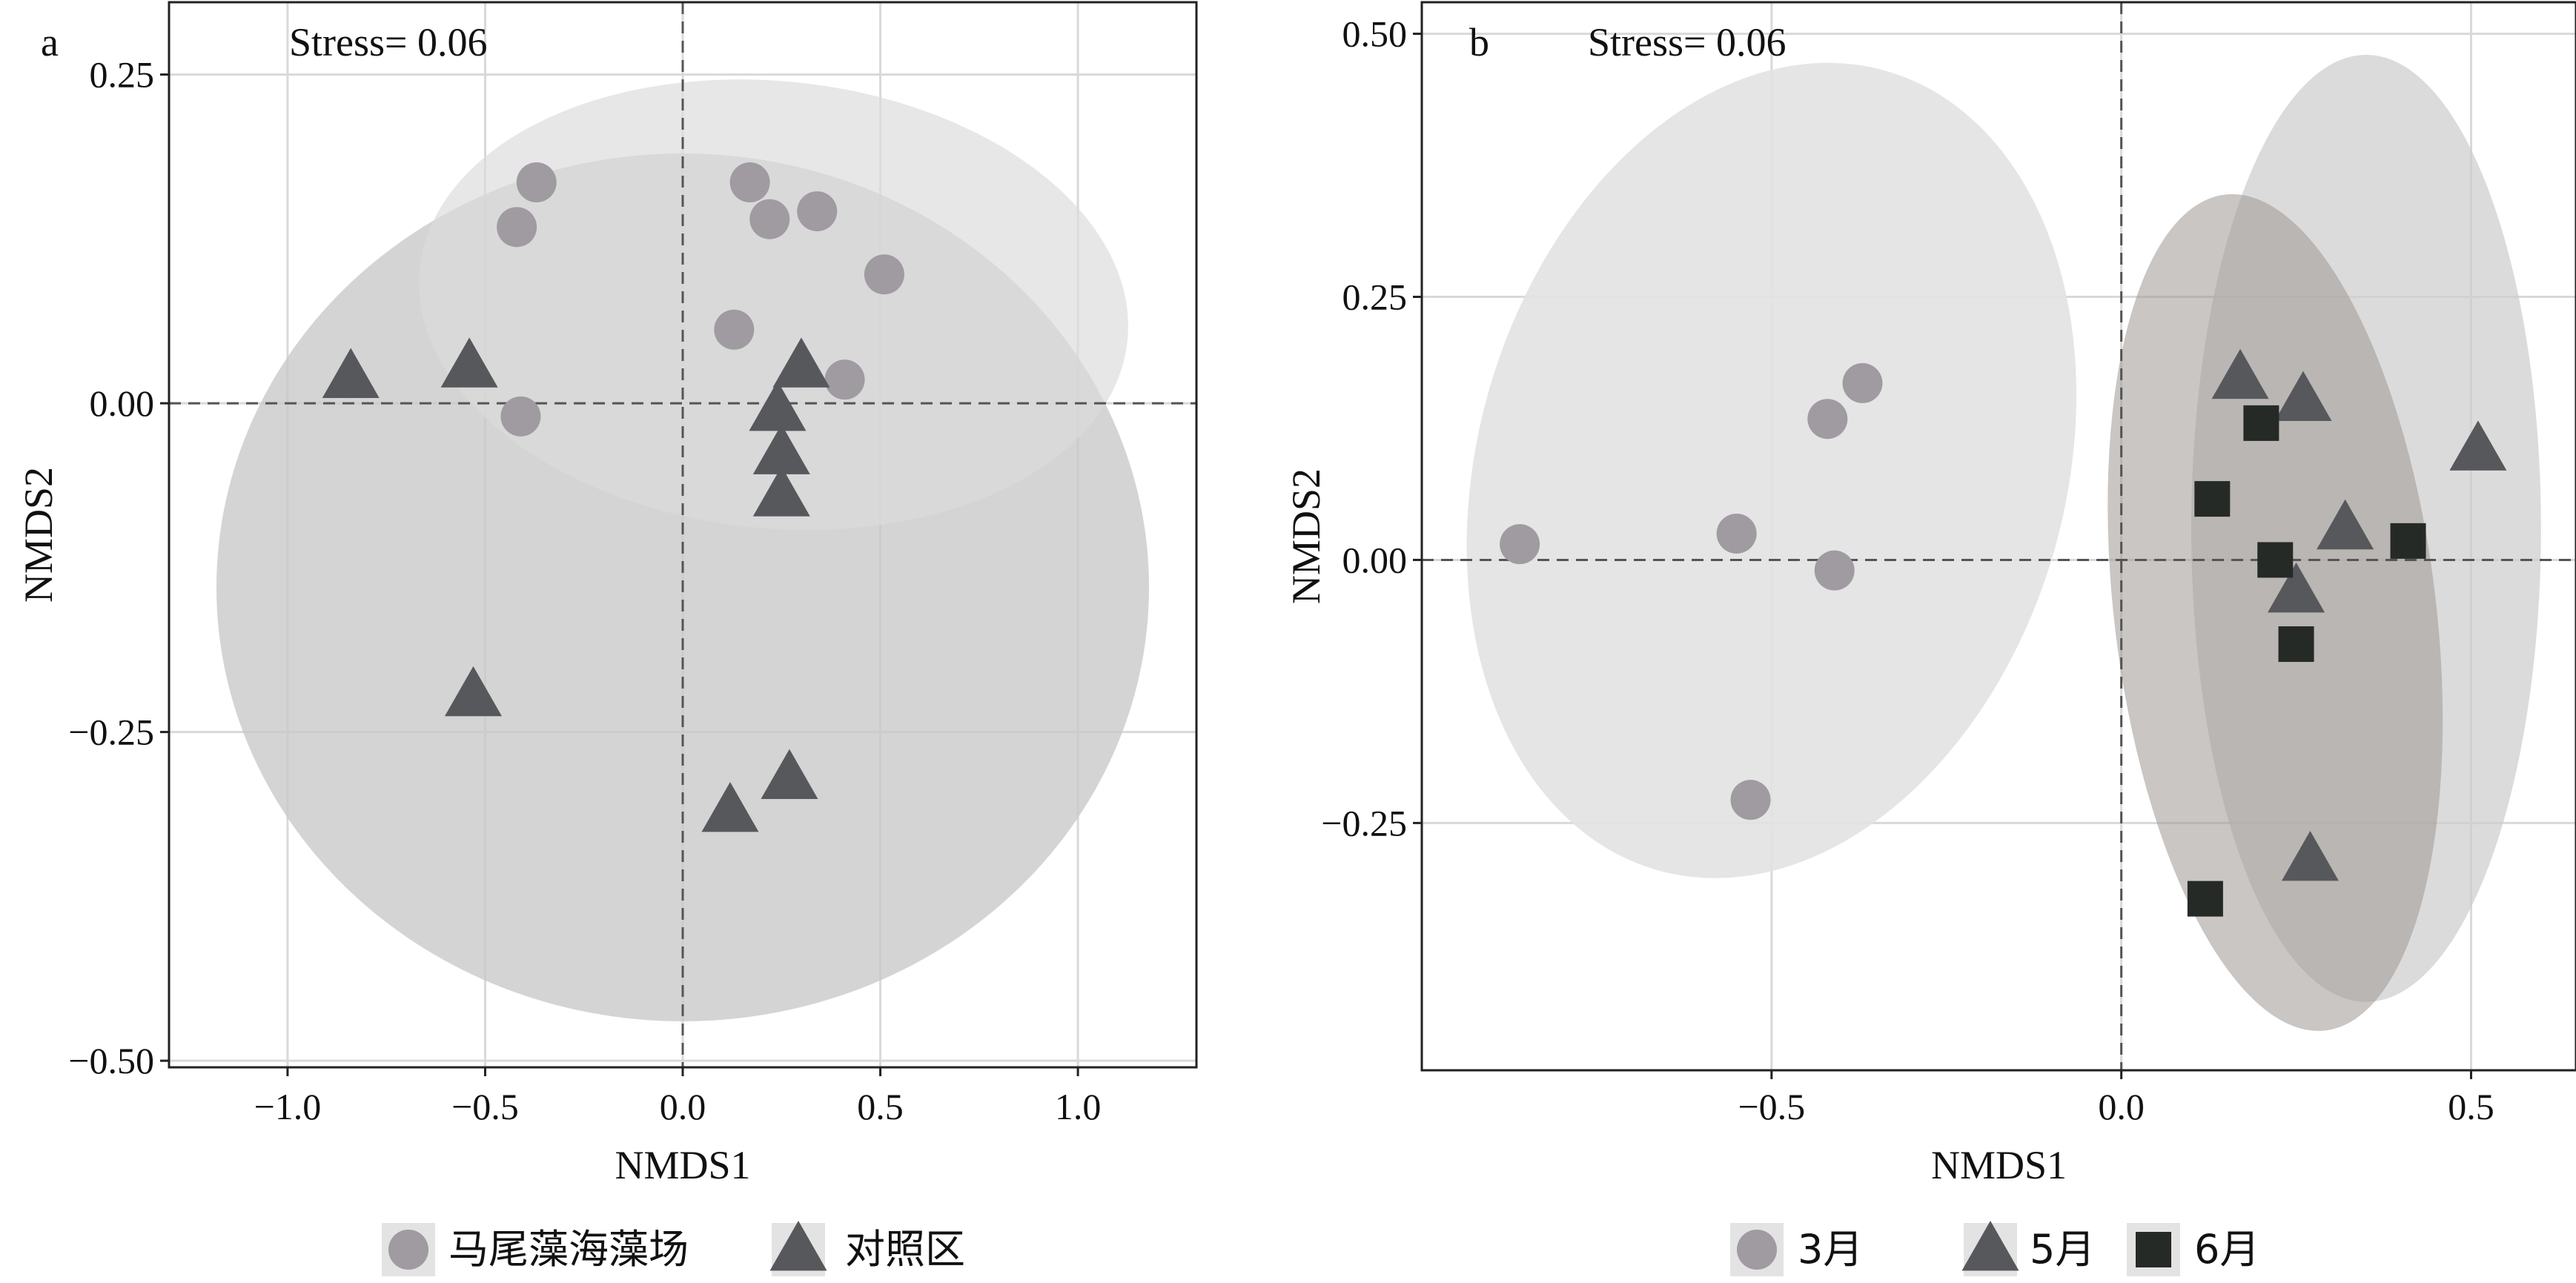 Image resolution: width=2576 pixels, height=1283 pixels. I want to click on y-tick-label: 0.50, so click(1375, 34).